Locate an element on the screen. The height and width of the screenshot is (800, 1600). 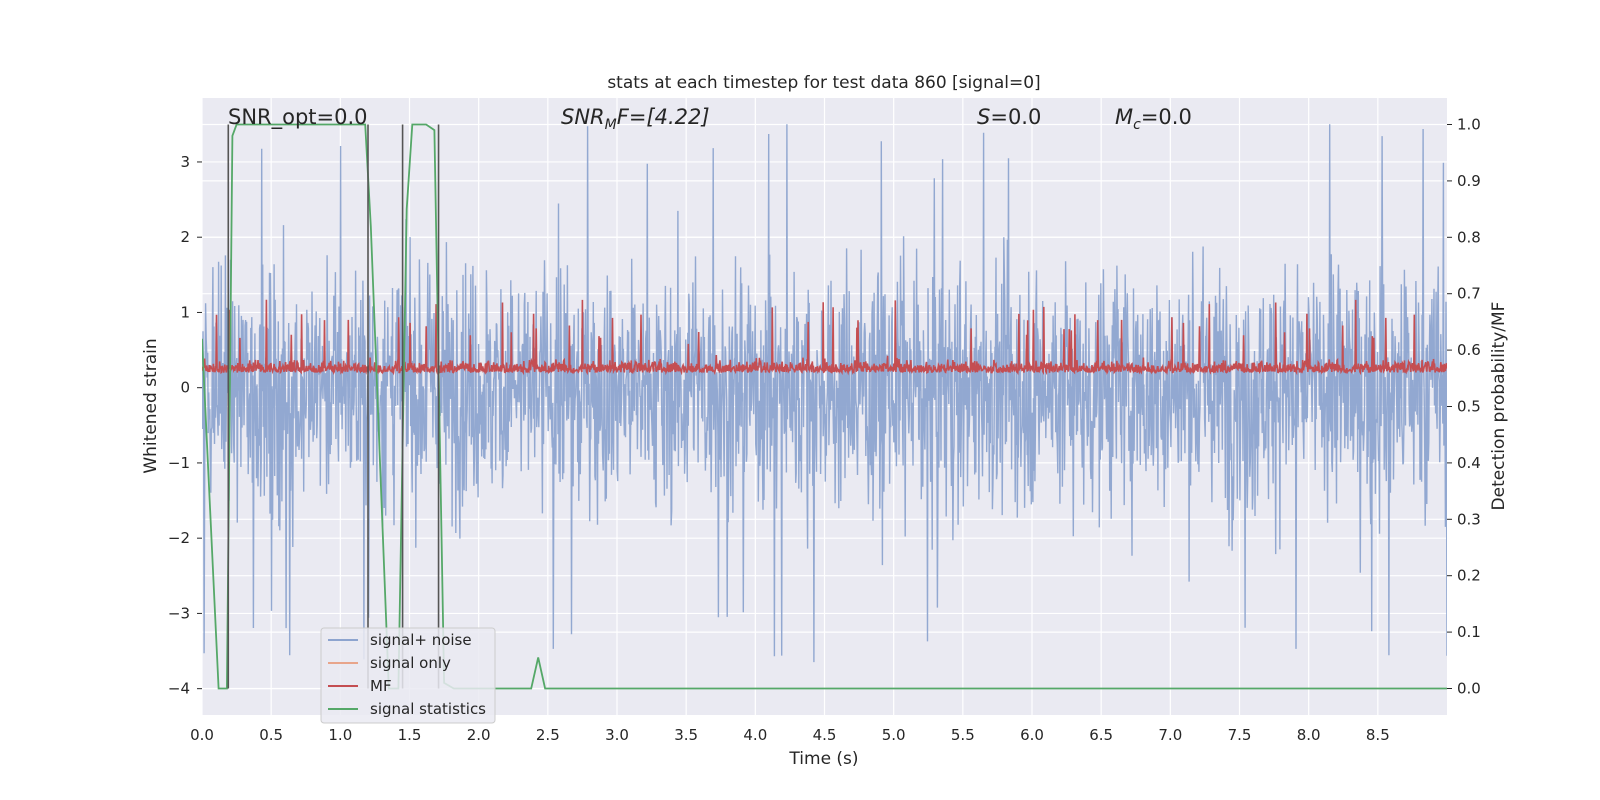
legend-box is located at coordinates (408, 675).